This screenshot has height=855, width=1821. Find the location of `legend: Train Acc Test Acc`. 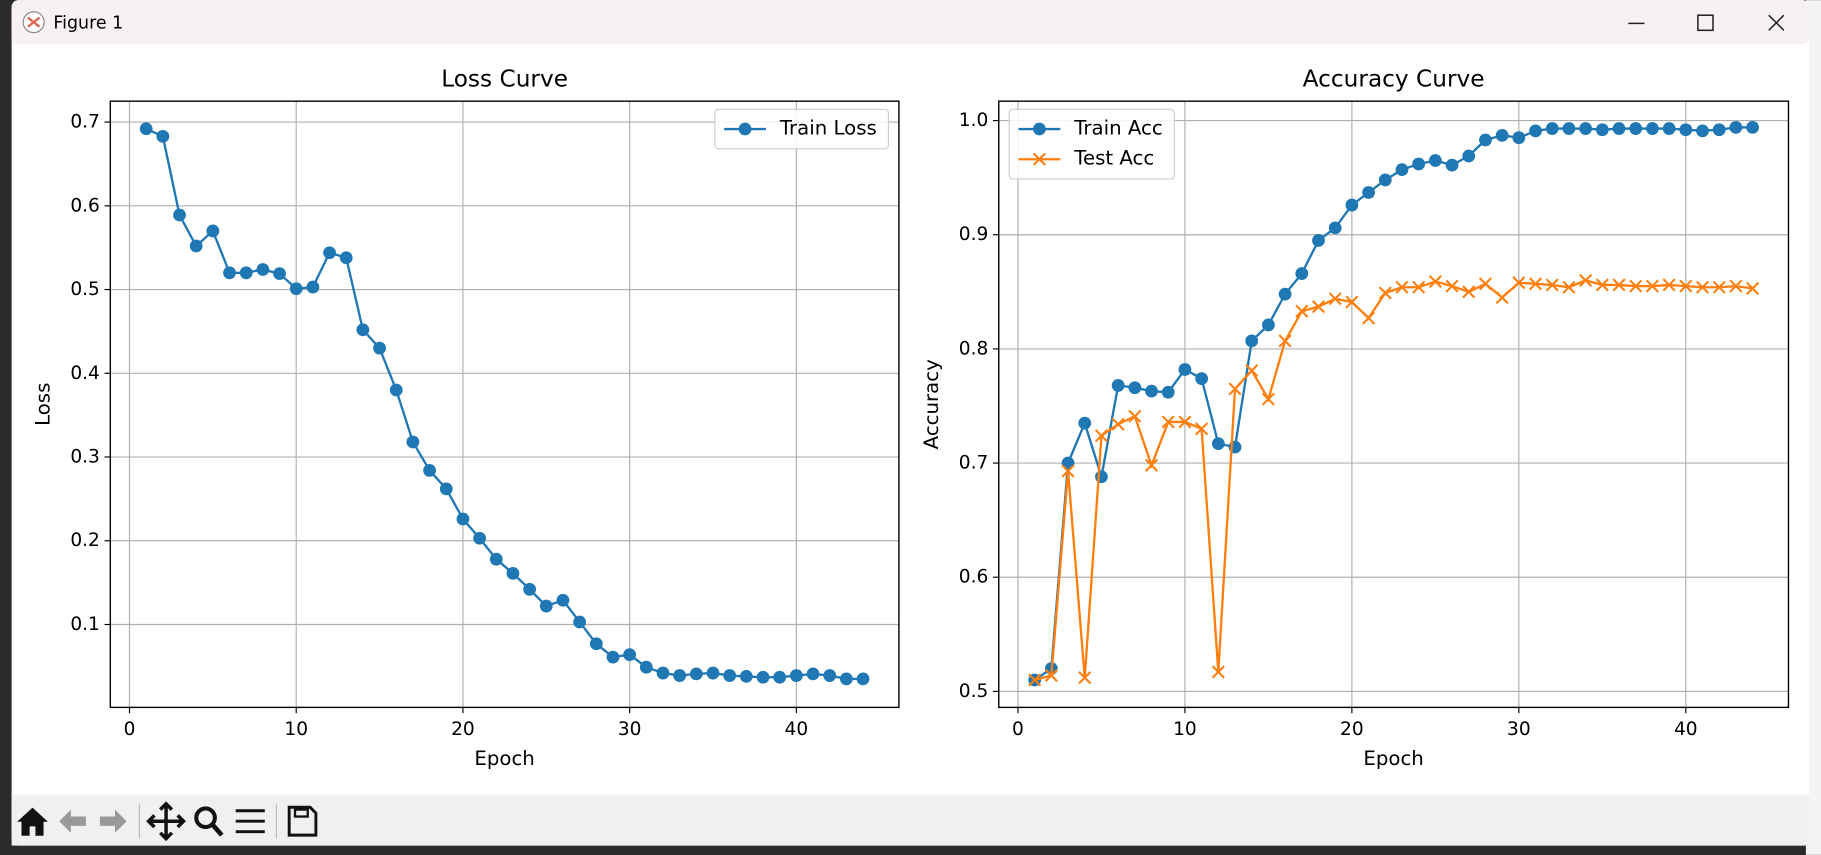

legend: Train Acc Test Acc is located at coordinates (1091, 144).